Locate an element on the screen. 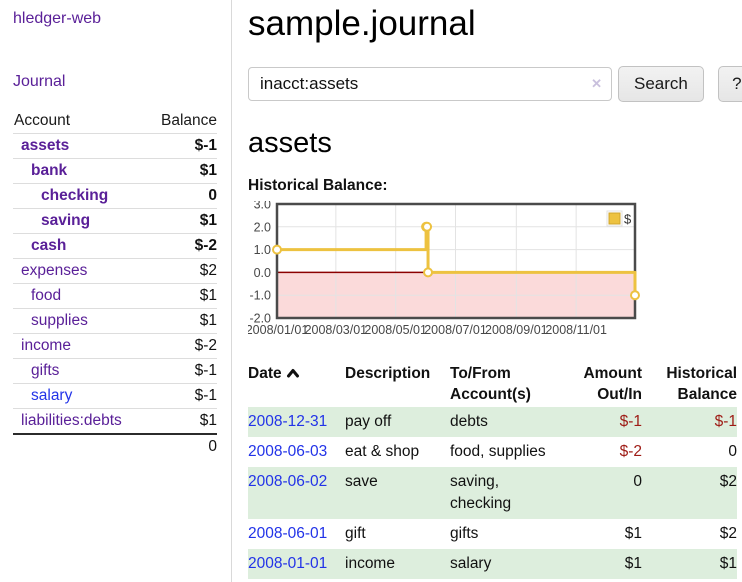 This screenshot has height=582, width=742. account-cell: liabilities:debts is located at coordinates (80, 422).